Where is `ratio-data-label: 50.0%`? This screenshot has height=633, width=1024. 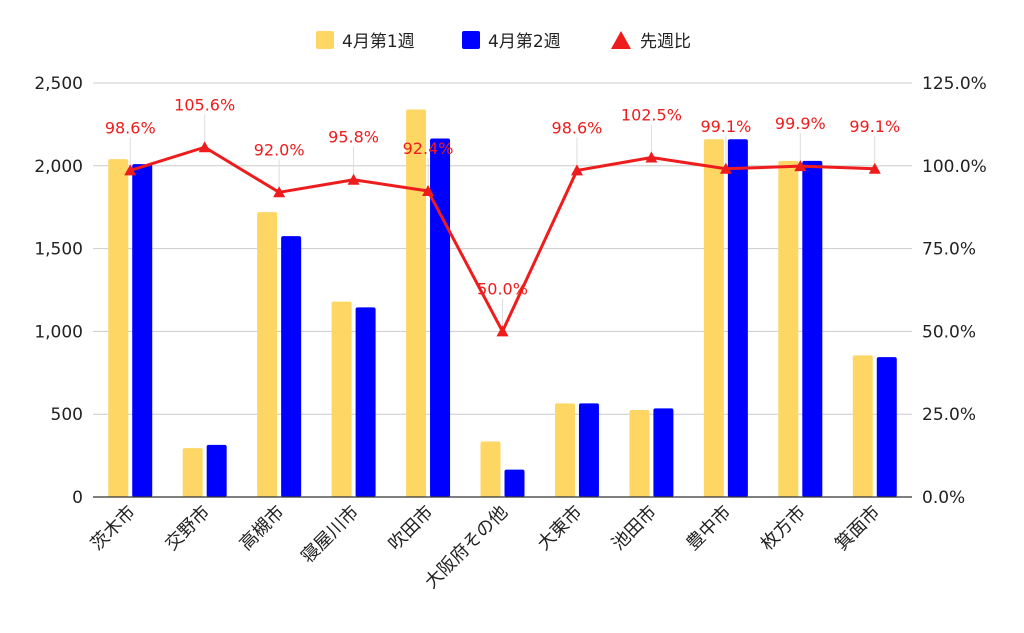
ratio-data-label: 50.0% is located at coordinates (502, 288).